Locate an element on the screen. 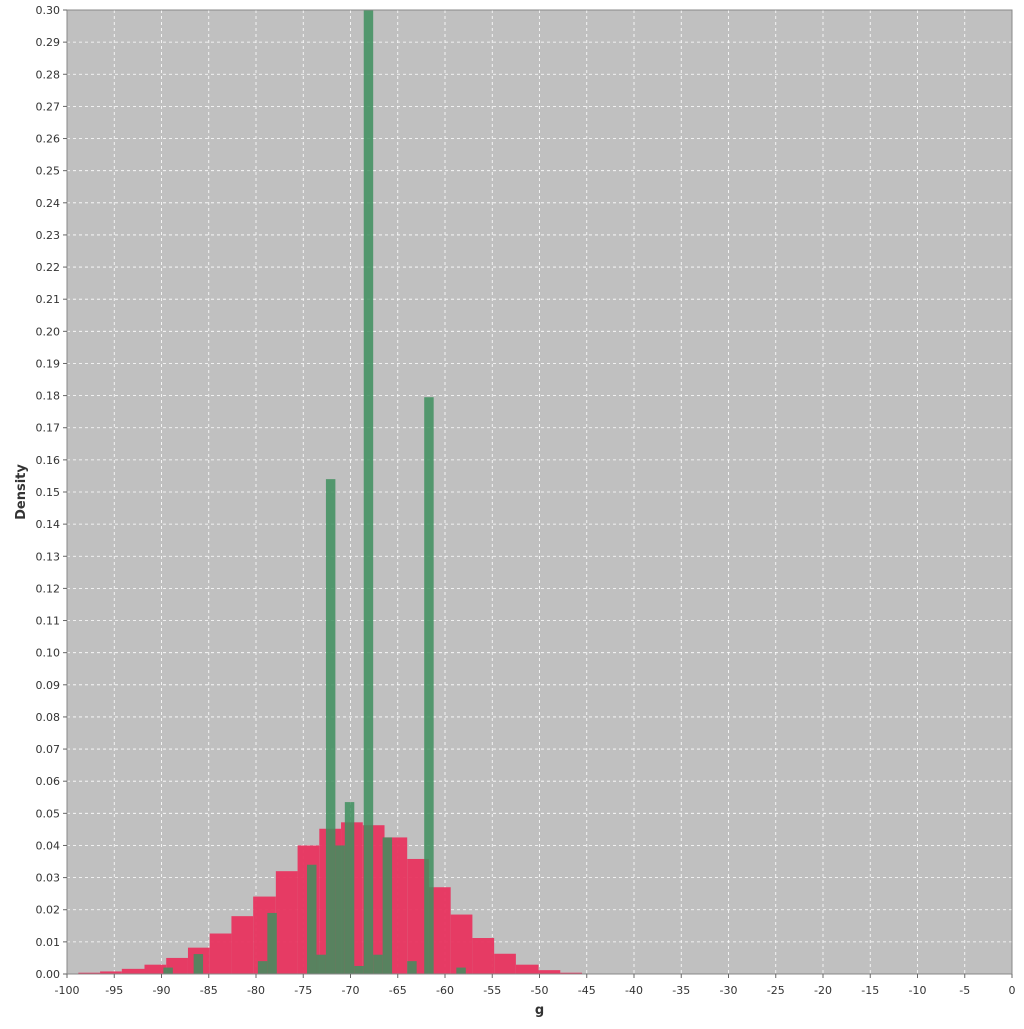  y-tick-label: 0.30 is located at coordinates (48, 10).